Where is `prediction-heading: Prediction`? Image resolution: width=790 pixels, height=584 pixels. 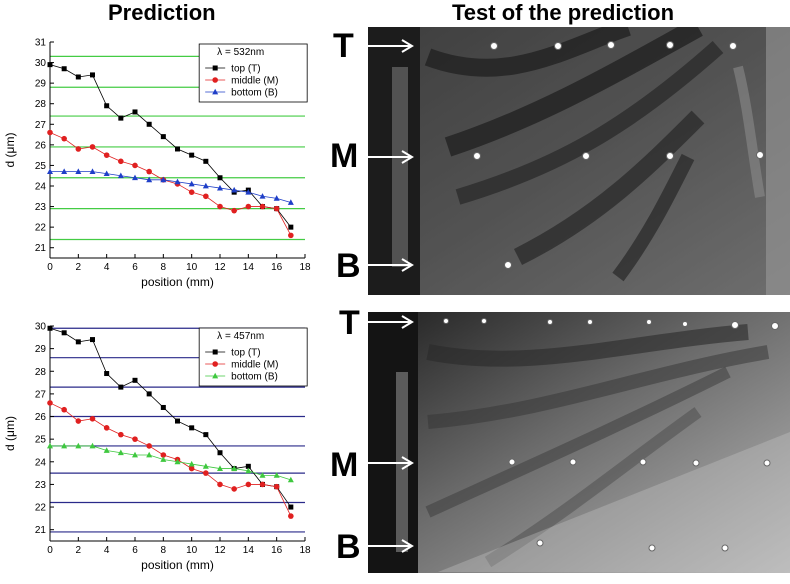 prediction-heading: Prediction is located at coordinates (162, 12).